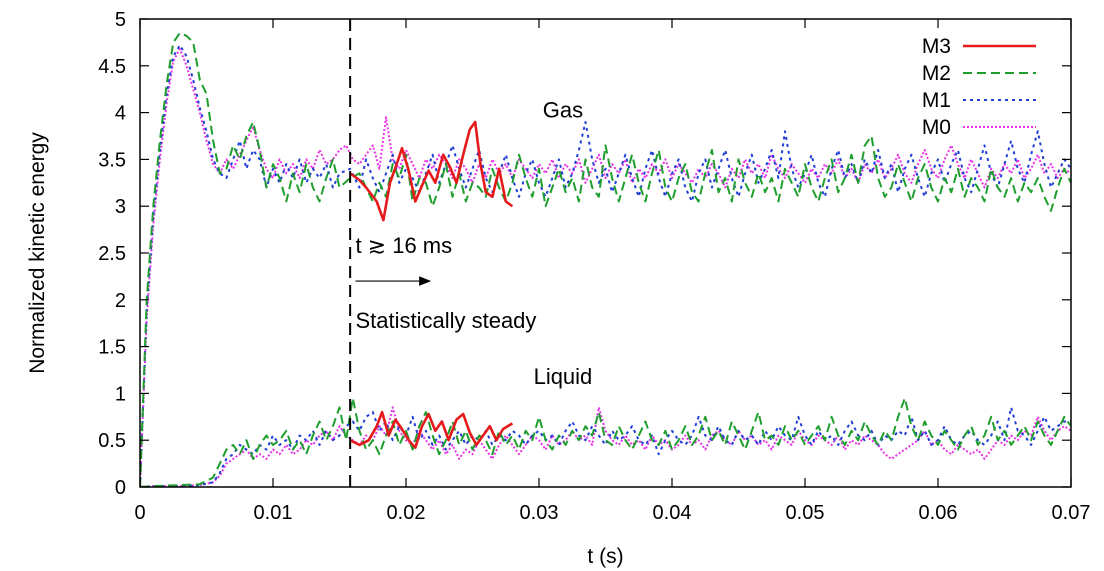 The height and width of the screenshot is (571, 1104). Describe the element at coordinates (120, 301) in the screenshot. I see `y-tick-label: 2` at that location.